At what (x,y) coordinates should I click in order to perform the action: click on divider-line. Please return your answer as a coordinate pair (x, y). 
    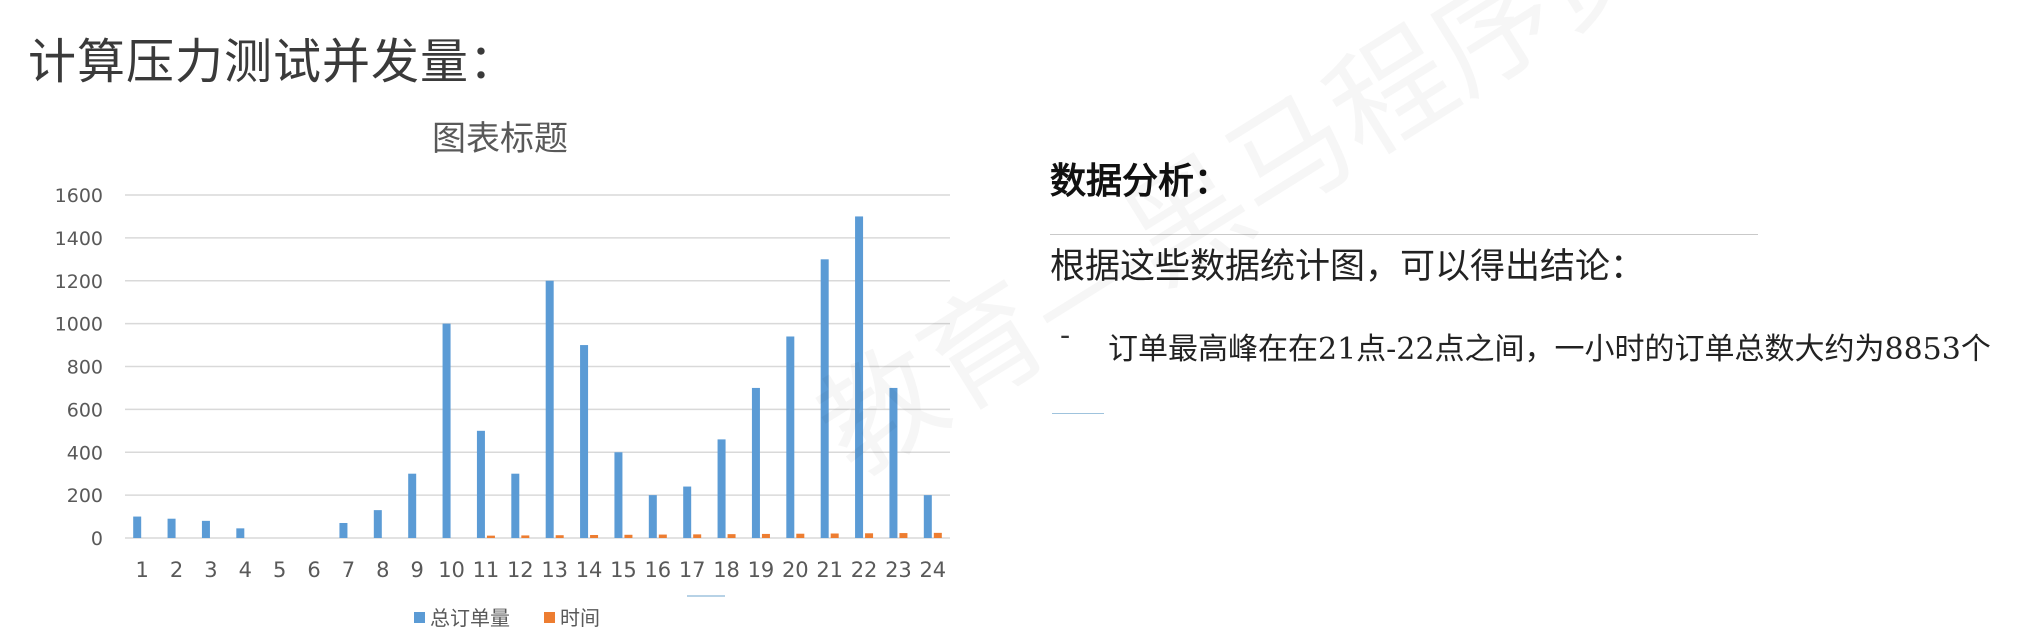
    Looking at the image, I should click on (1404, 234).